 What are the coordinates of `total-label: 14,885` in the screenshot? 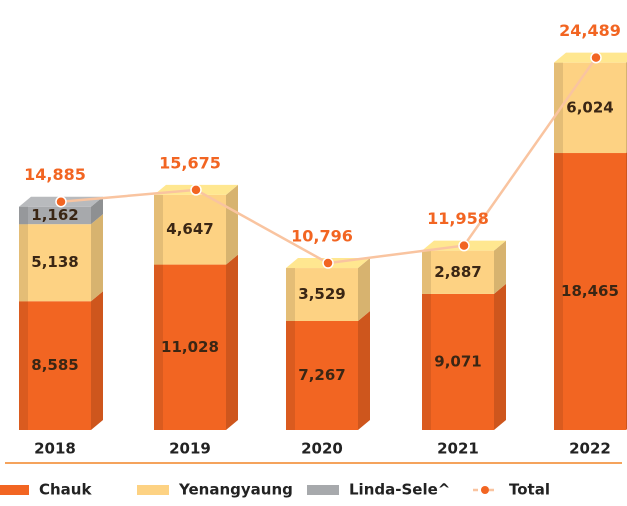 It's located at (55, 174).